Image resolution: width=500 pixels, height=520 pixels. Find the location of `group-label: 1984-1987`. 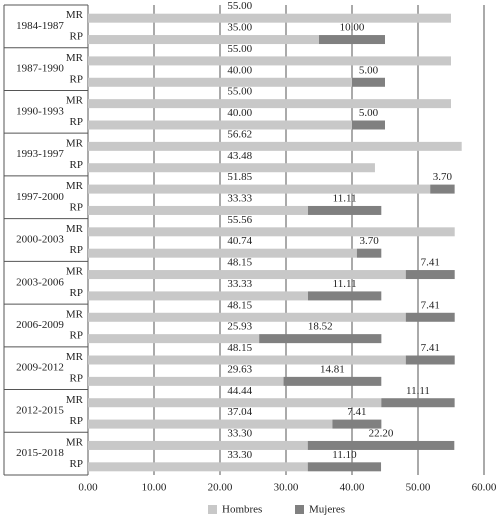

group-label: 1984-1987 is located at coordinates (40, 26).